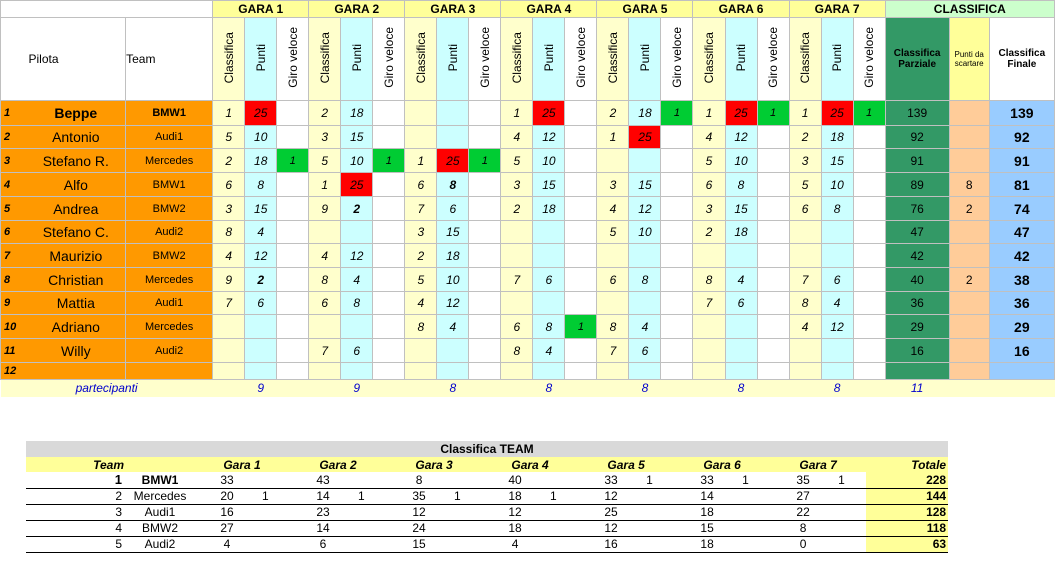 This screenshot has height=575, width=1063. Describe the element at coordinates (323, 544) in the screenshot. I see `team-race-points: 6` at that location.